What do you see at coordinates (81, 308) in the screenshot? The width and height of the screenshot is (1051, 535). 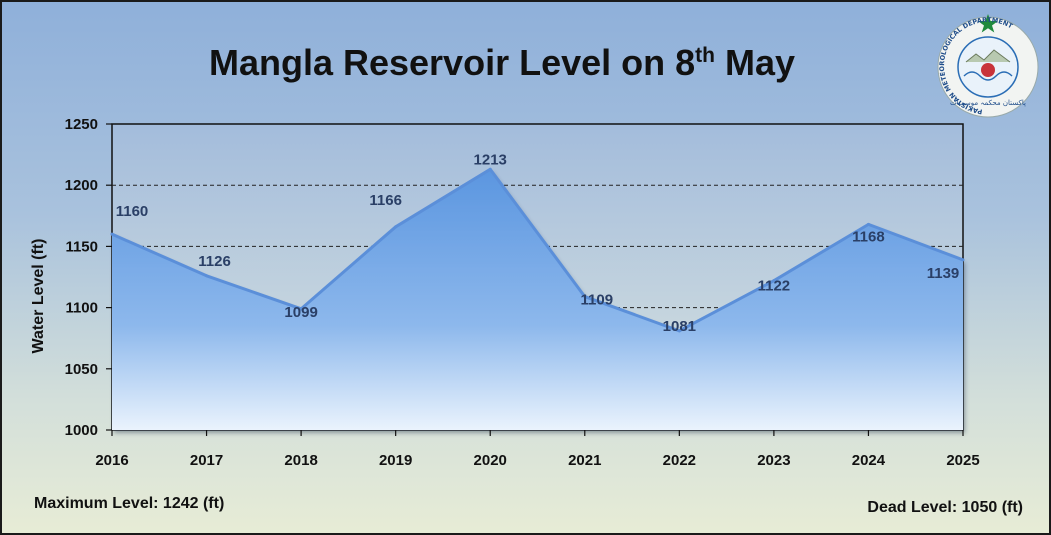 I see `y-tick-label: 1100` at bounding box center [81, 308].